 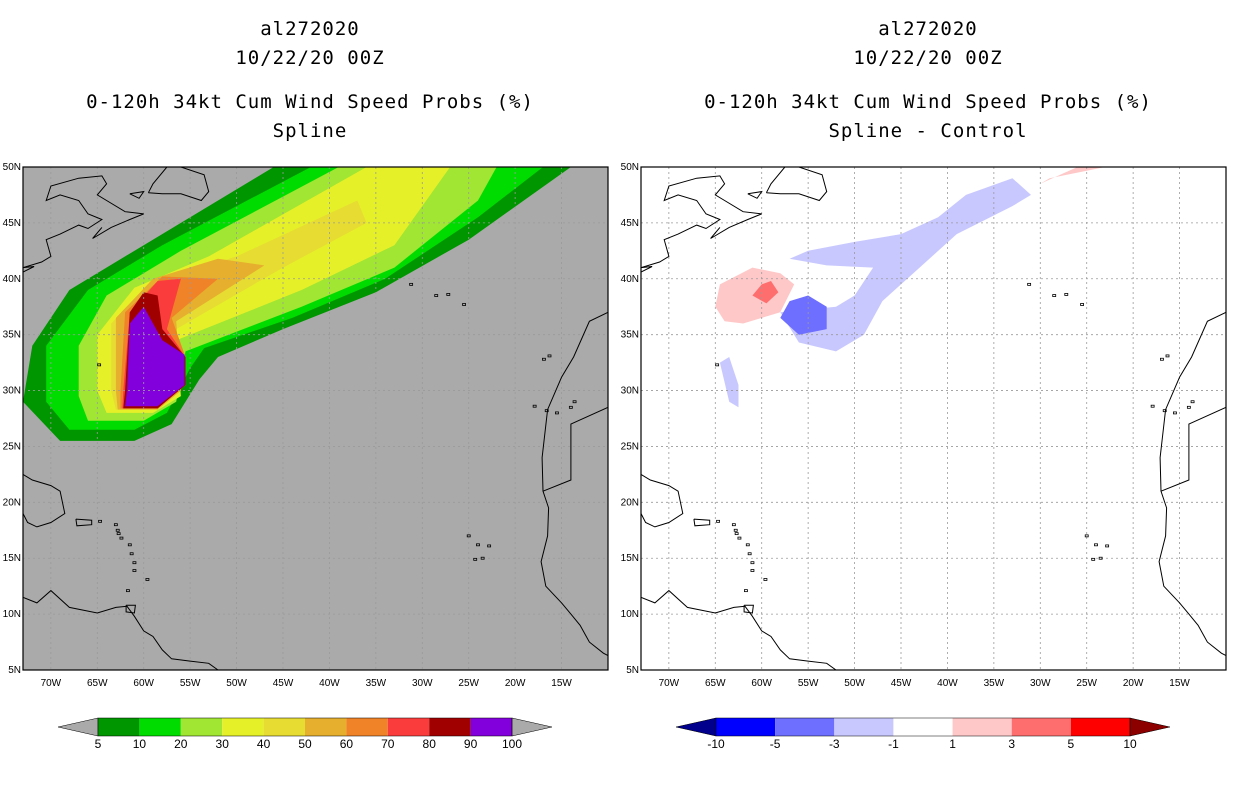 I want to click on x-tick-label: 40W, so click(x=947, y=683).